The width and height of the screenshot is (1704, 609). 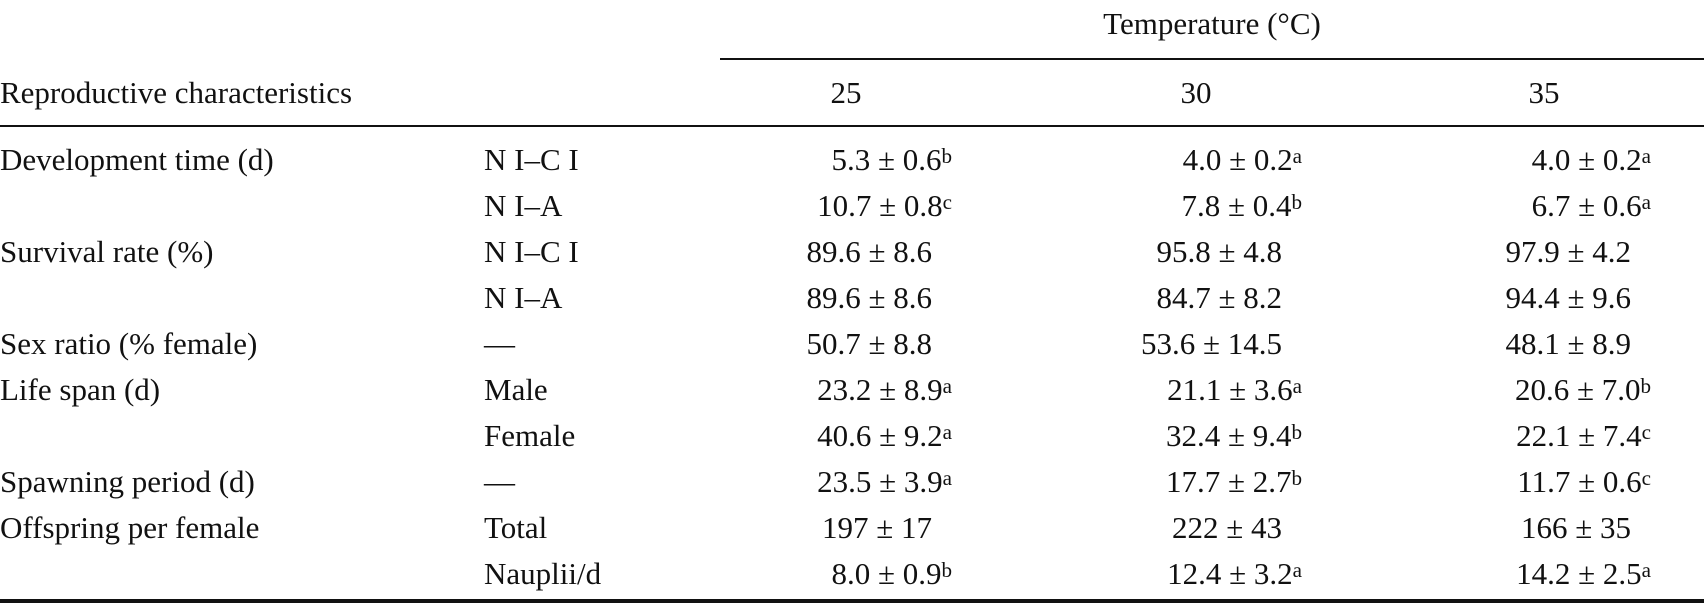 I want to click on value-cell-30: 12.4 ± 3.2a, so click(x=1167, y=574).